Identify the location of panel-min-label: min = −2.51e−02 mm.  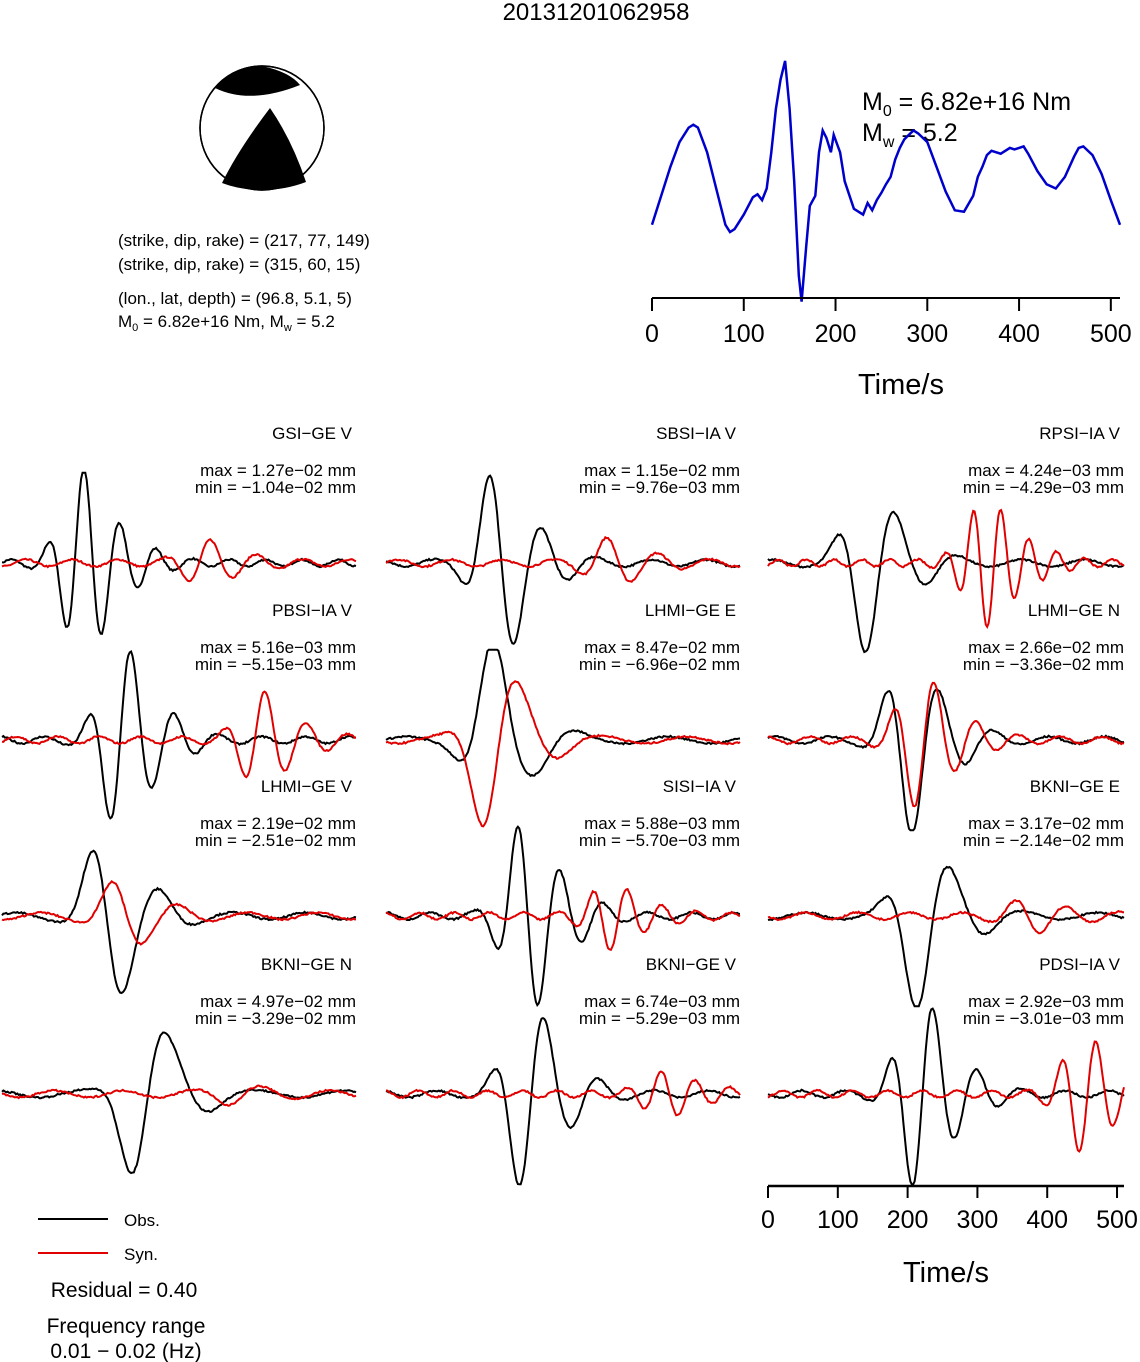
(275, 840).